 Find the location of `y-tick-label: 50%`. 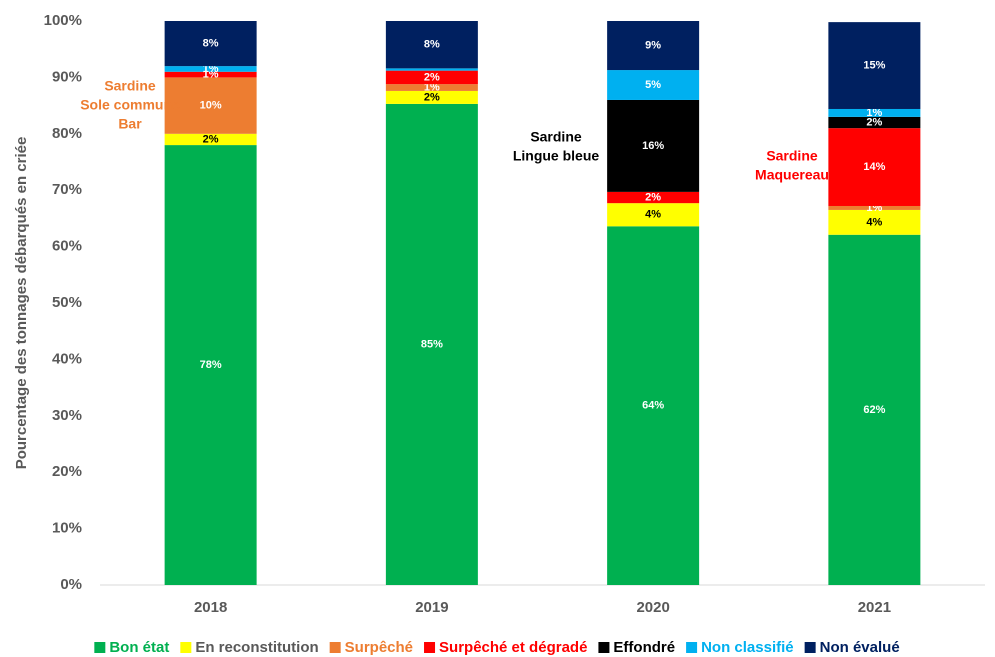

y-tick-label: 50% is located at coordinates (67, 302).